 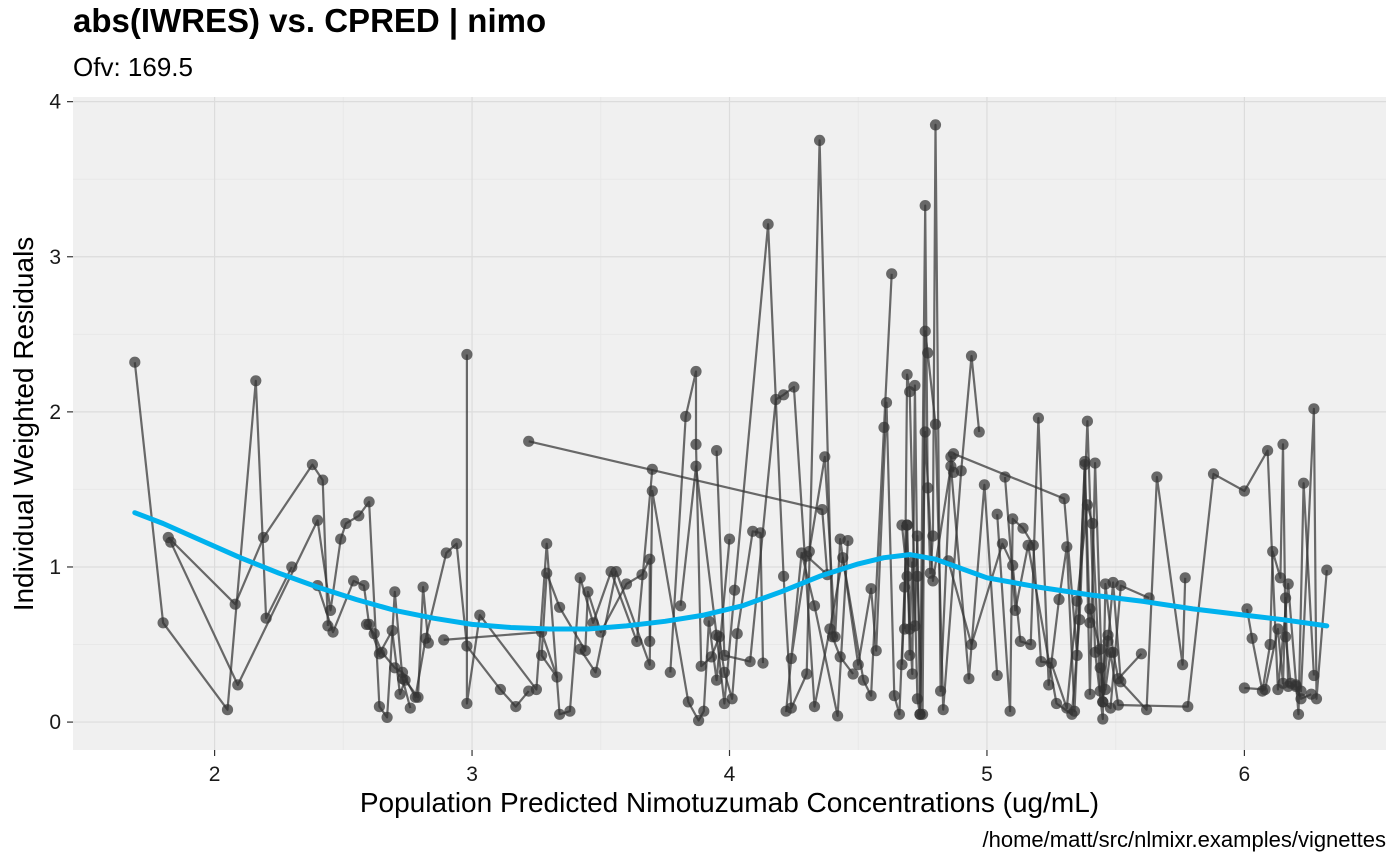 What do you see at coordinates (215, 774) in the screenshot?
I see `x-tick-label: 2` at bounding box center [215, 774].